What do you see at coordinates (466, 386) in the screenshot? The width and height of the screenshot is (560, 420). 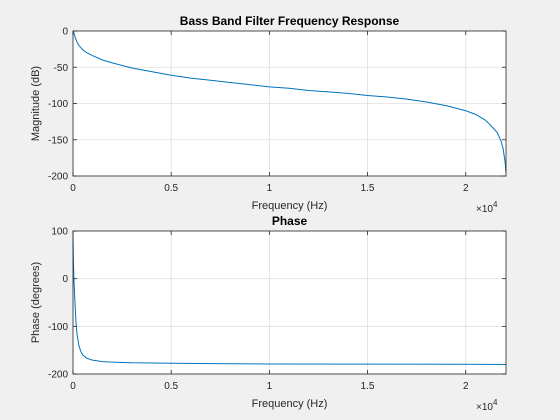 I see `phase-x-tick-label: 2` at bounding box center [466, 386].